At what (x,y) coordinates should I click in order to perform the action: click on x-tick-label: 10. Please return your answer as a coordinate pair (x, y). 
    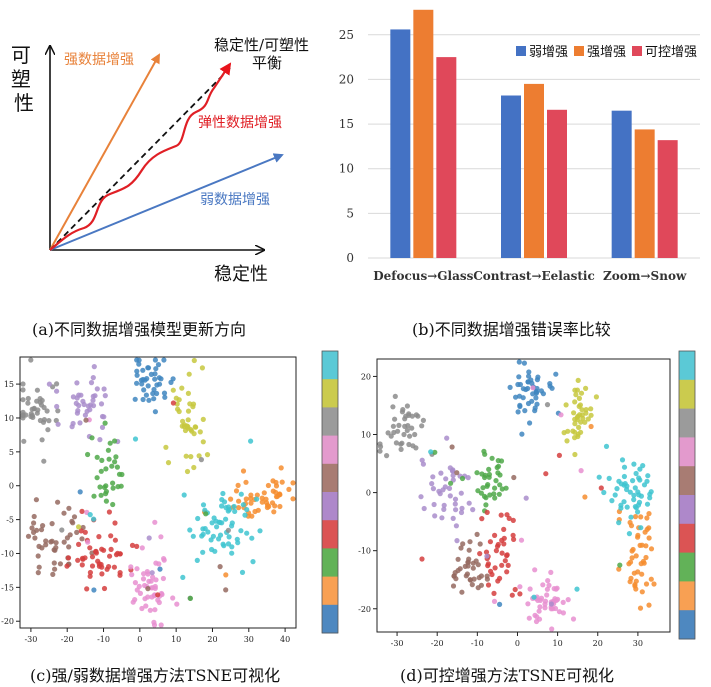
    Looking at the image, I should click on (176, 639).